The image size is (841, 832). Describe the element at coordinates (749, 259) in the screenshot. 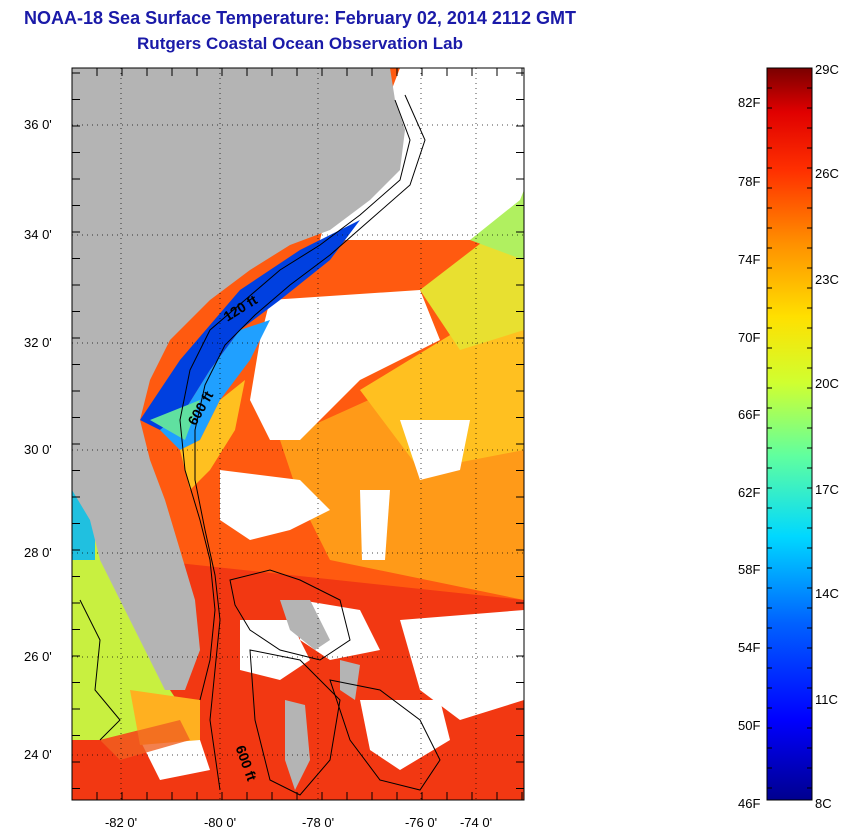

I see `colorbar-f-label: 74F` at that location.